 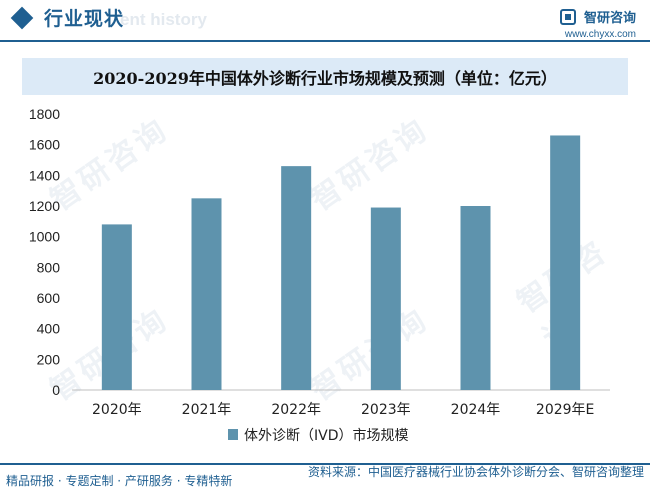 I want to click on y-tick-label: 600, so click(x=49, y=298).